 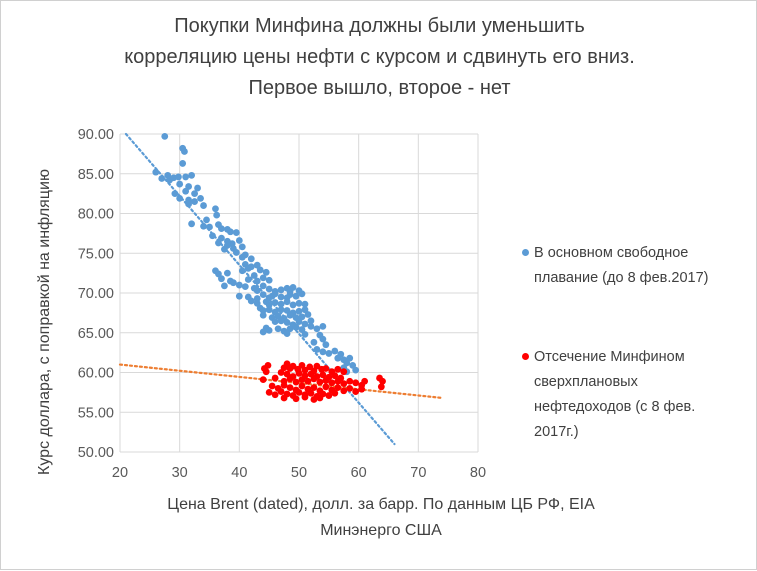 I want to click on x-tick-label: 70, so click(x=418, y=473).